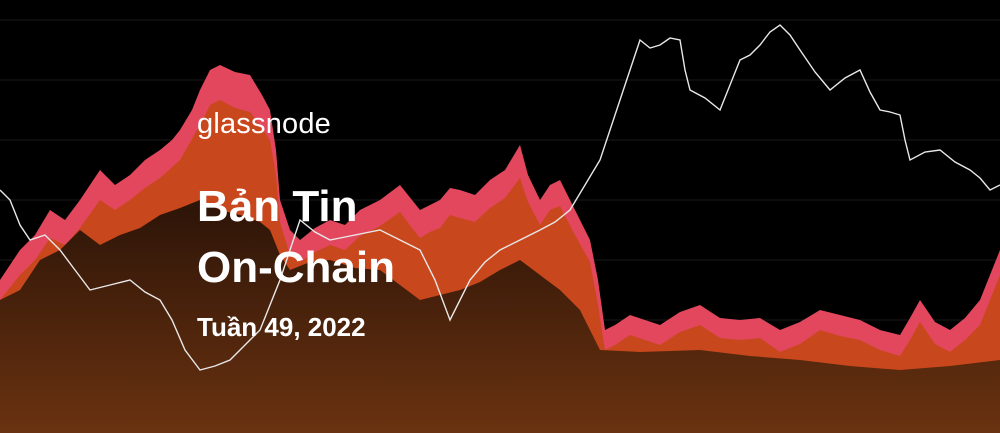  Describe the element at coordinates (264, 124) in the screenshot. I see `brand-name: glassnode` at that location.